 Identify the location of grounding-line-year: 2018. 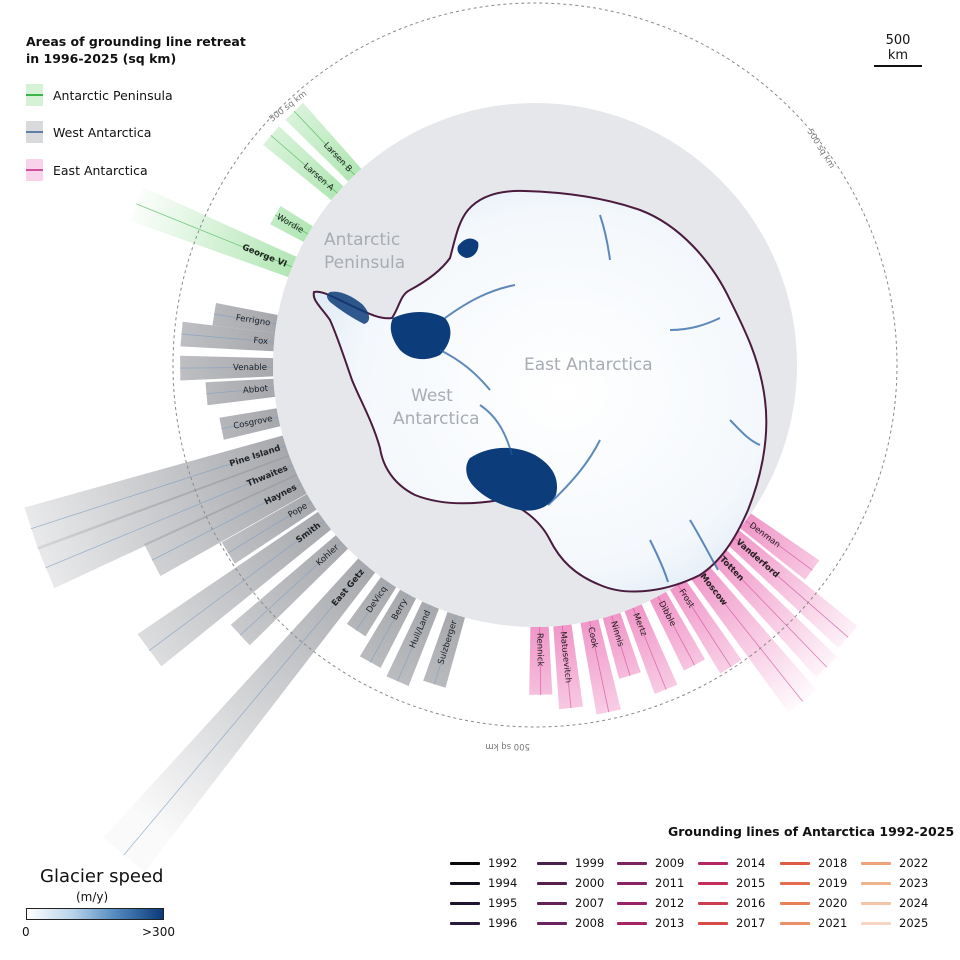
(833, 863).